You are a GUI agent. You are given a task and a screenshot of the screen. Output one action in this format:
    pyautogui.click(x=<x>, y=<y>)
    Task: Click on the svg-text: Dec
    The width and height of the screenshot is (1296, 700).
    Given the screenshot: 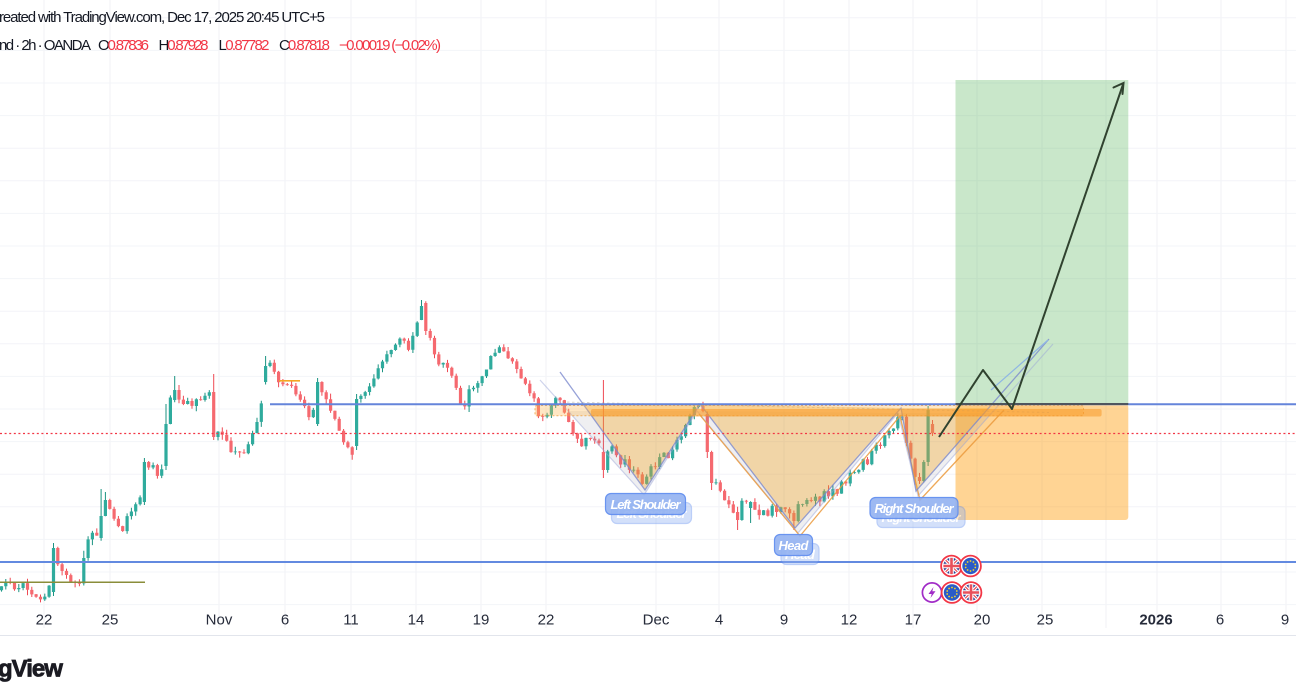 What is the action you would take?
    pyautogui.click(x=656, y=620)
    